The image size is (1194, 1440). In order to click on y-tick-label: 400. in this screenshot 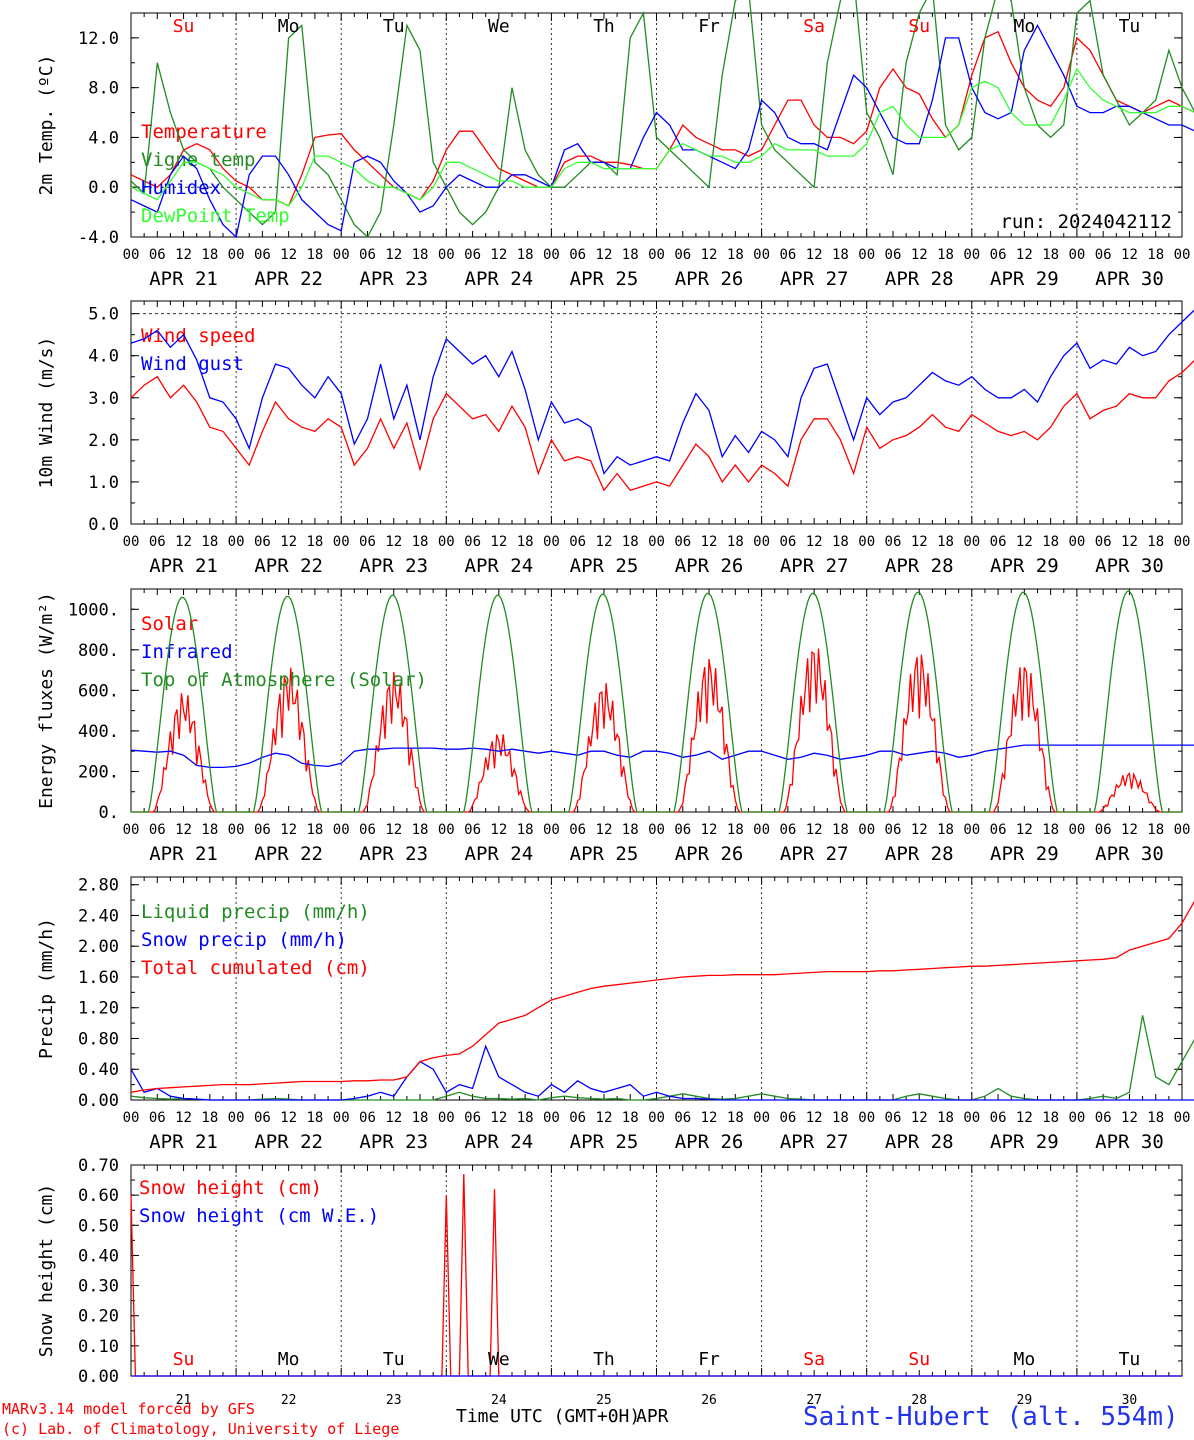, I will do `click(98, 732)`.